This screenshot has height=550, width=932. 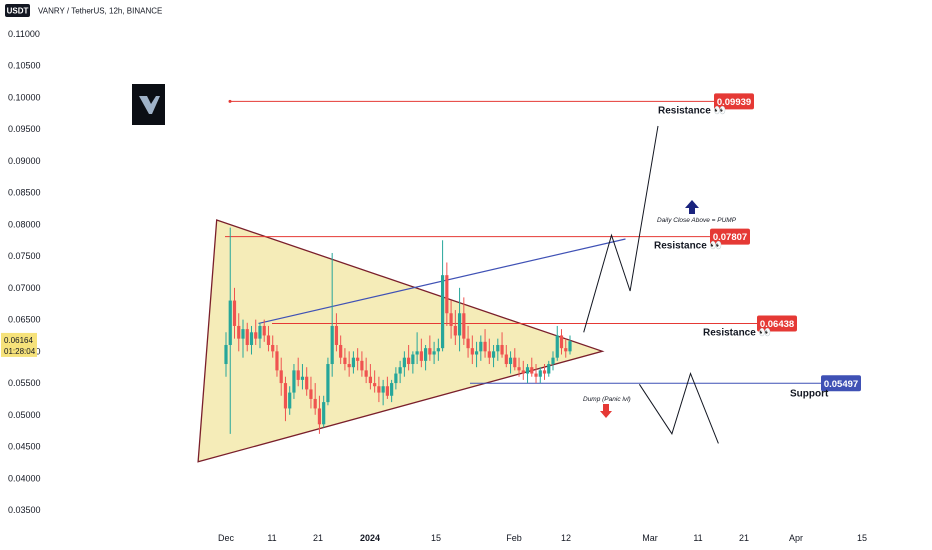 What do you see at coordinates (796, 538) in the screenshot?
I see `time-tick-label: Apr` at bounding box center [796, 538].